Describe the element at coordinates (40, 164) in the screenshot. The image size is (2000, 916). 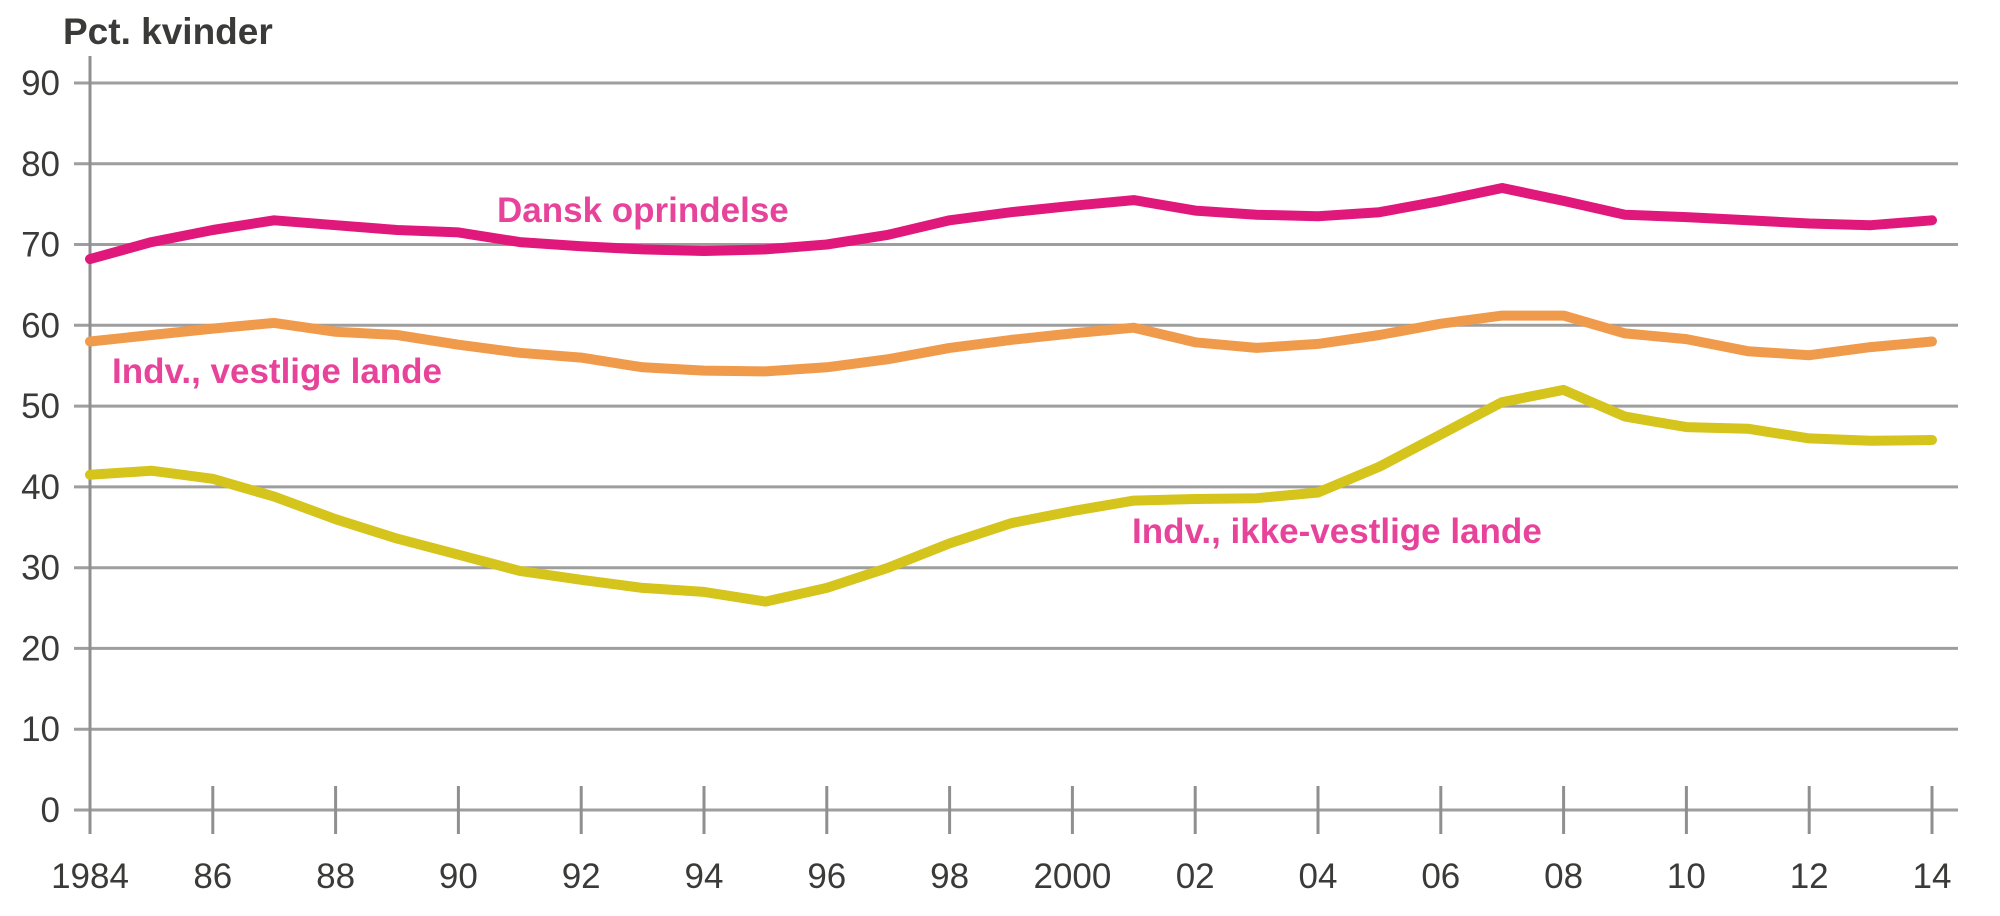
I see `y-tick-label-80: 80` at that location.